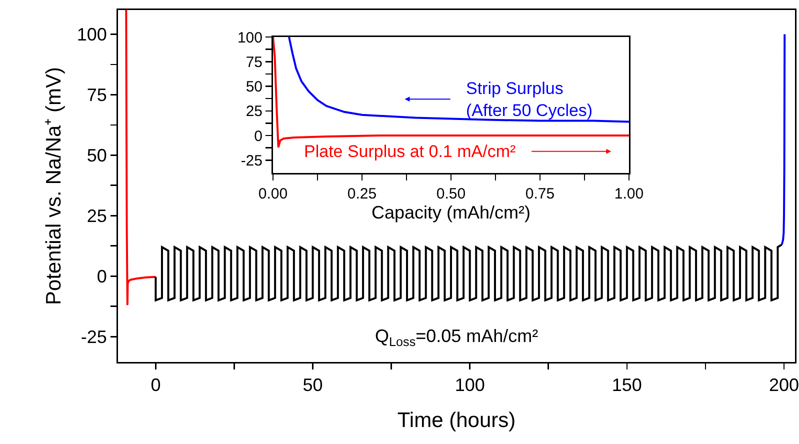 This screenshot has height=444, width=799. Describe the element at coordinates (456, 337) in the screenshot. I see `annotation: Q$_{Loss}$=0.05 mAh/cm²` at that location.